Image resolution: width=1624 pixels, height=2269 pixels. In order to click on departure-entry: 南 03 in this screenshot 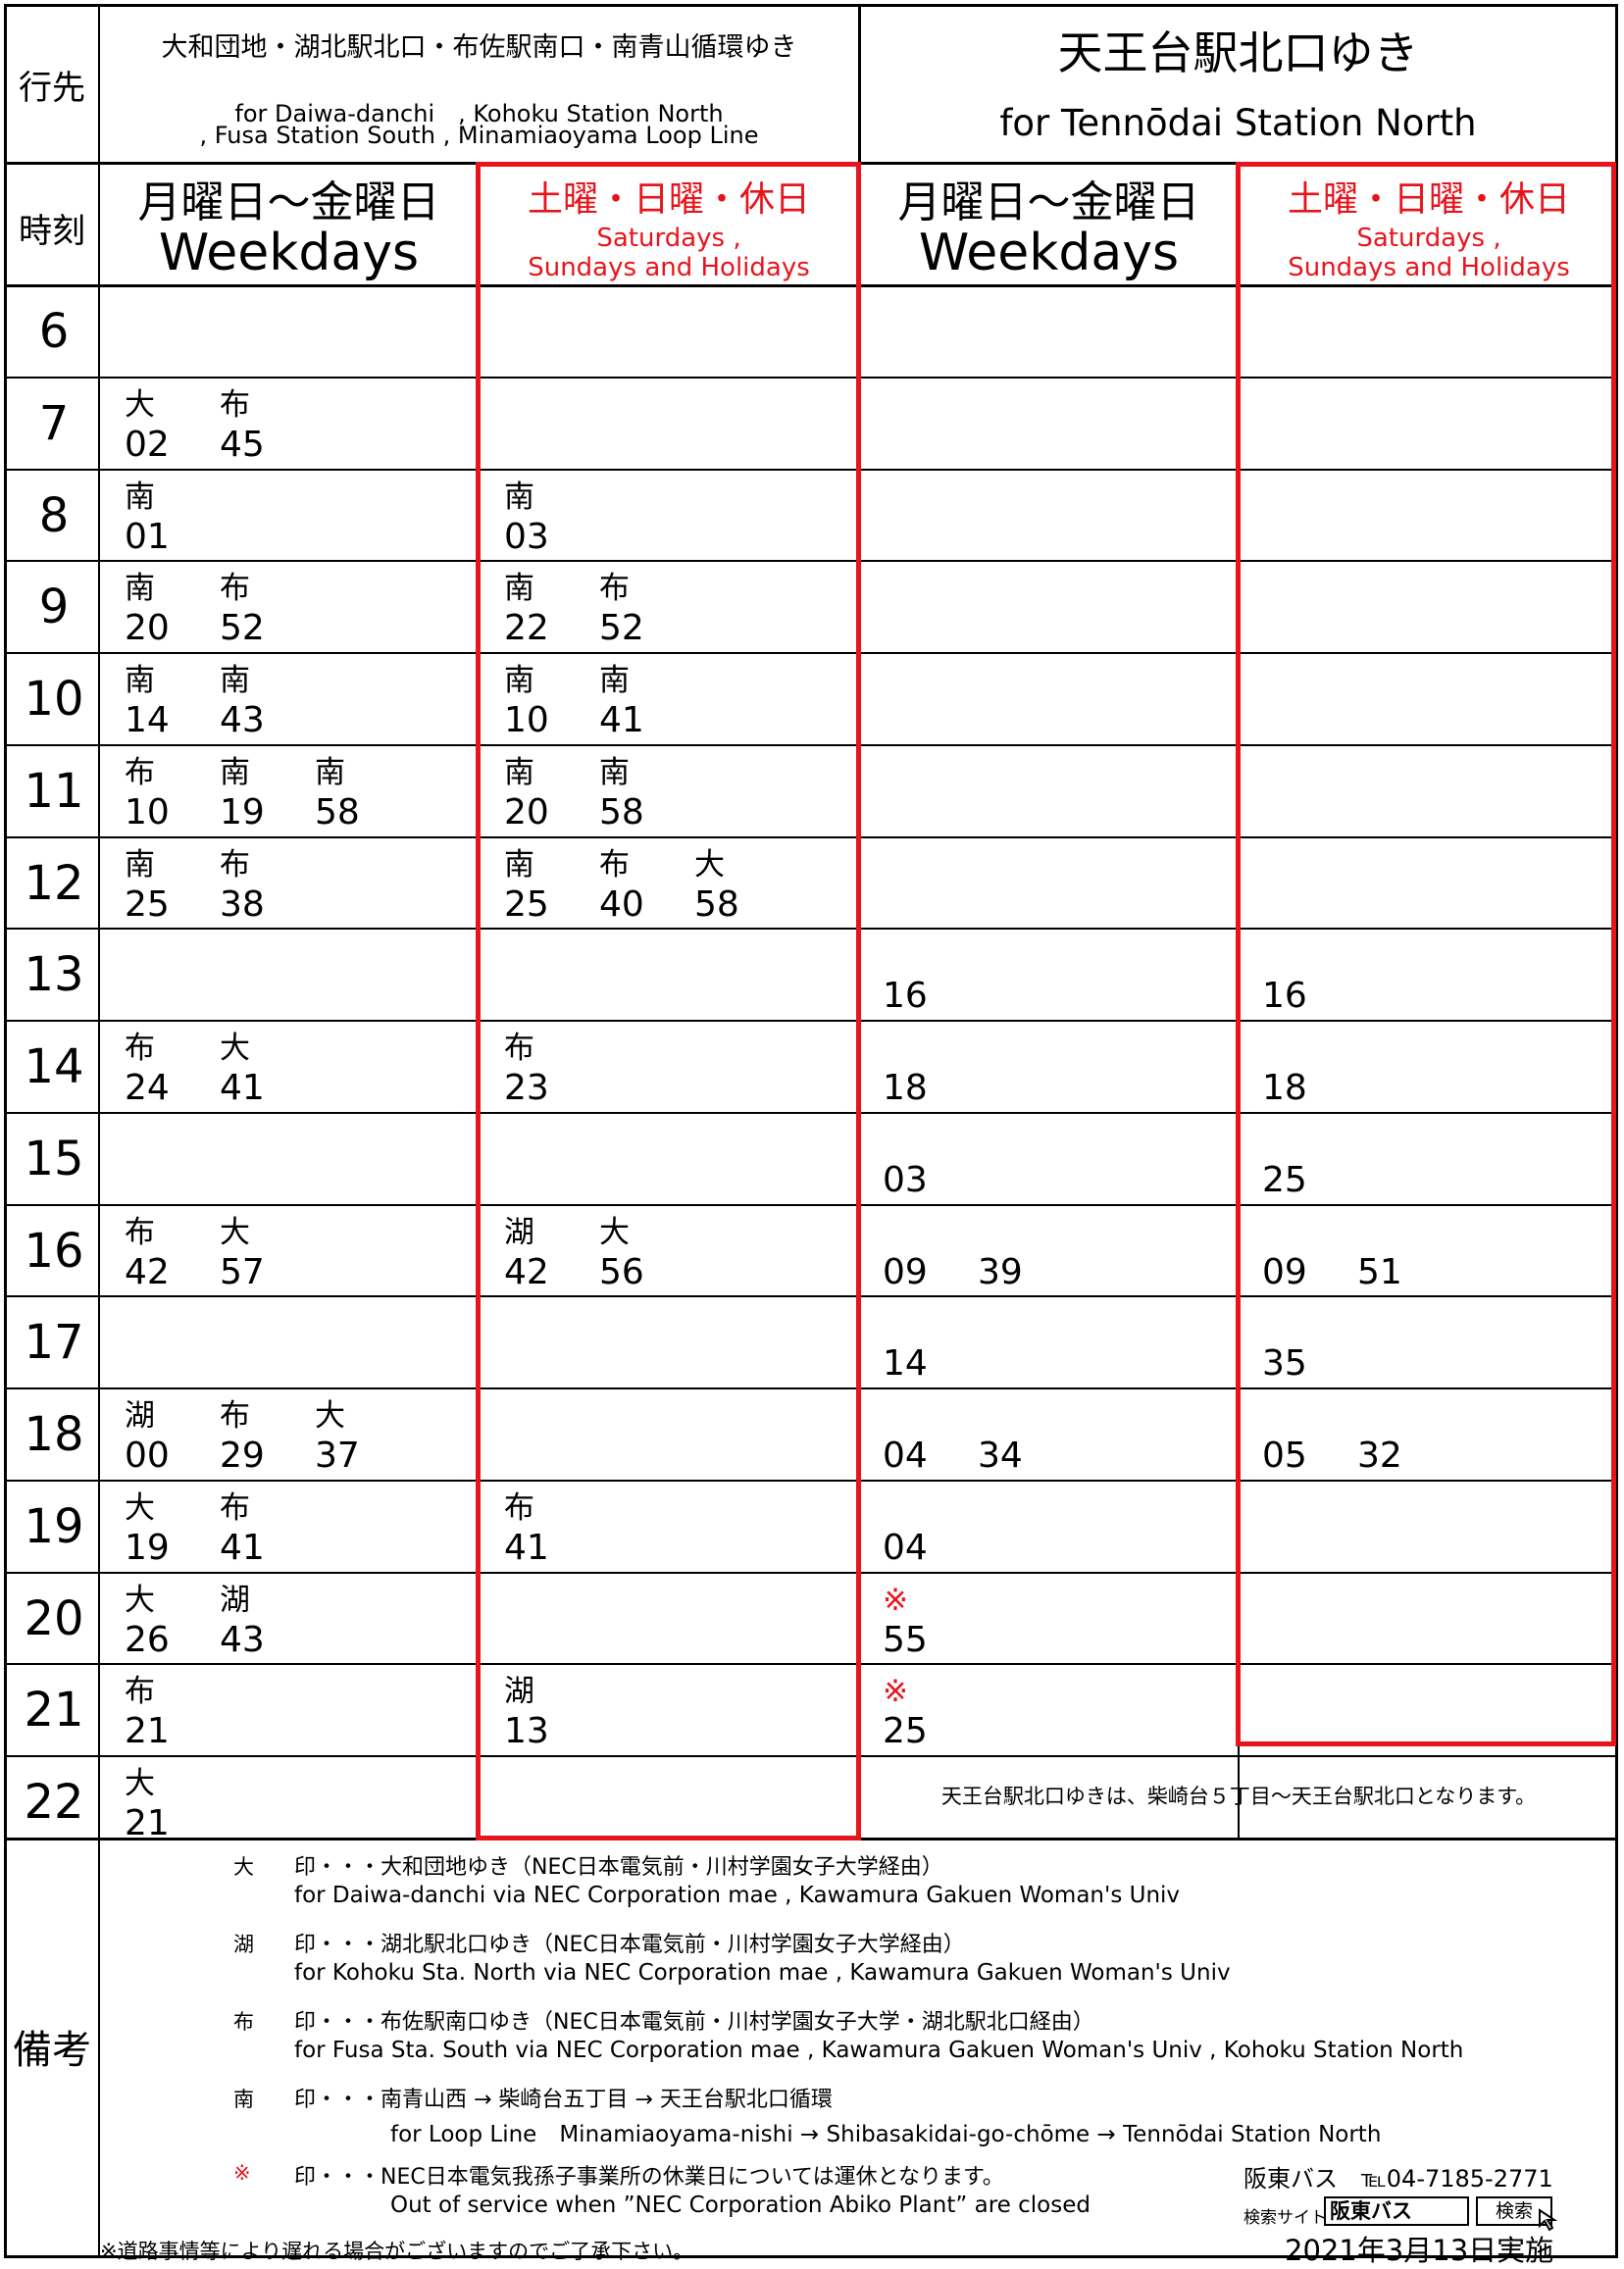, I will do `click(526, 518)`.